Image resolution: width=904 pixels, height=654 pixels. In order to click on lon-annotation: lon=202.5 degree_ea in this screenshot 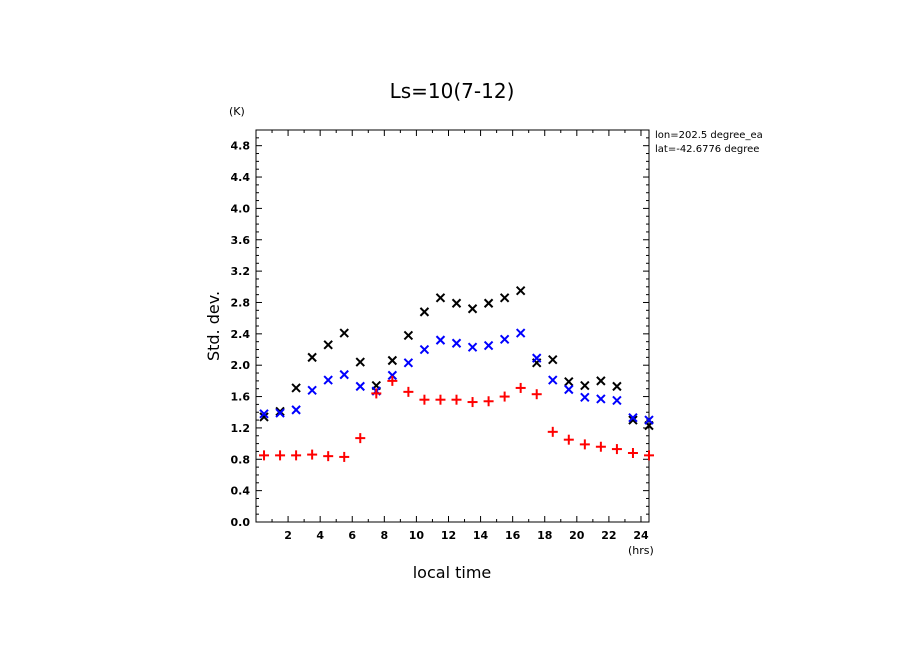, I will do `click(709, 135)`.